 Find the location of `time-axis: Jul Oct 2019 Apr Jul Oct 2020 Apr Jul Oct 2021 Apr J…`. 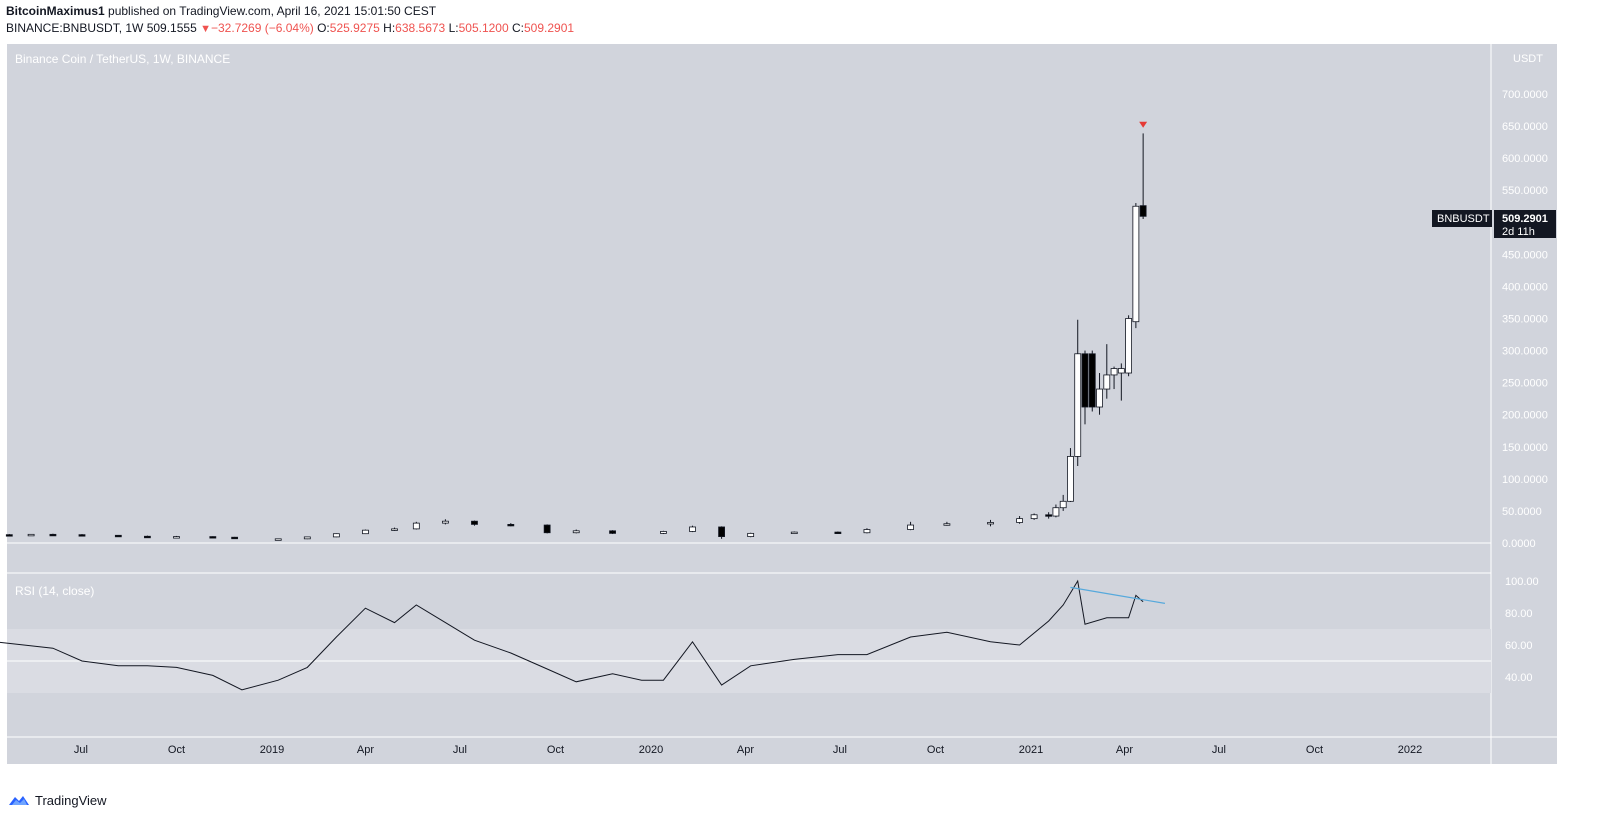

time-axis: Jul Oct 2019 Apr Jul Oct 2020 Apr Jul Oct 2021 Apr J… is located at coordinates (748, 750).